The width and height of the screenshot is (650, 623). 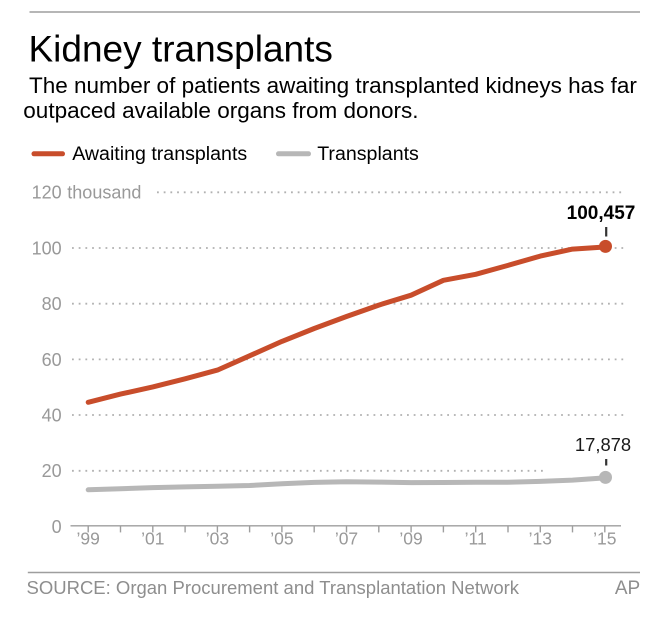 What do you see at coordinates (410, 539) in the screenshot?
I see `svg-text: ’09` at bounding box center [410, 539].